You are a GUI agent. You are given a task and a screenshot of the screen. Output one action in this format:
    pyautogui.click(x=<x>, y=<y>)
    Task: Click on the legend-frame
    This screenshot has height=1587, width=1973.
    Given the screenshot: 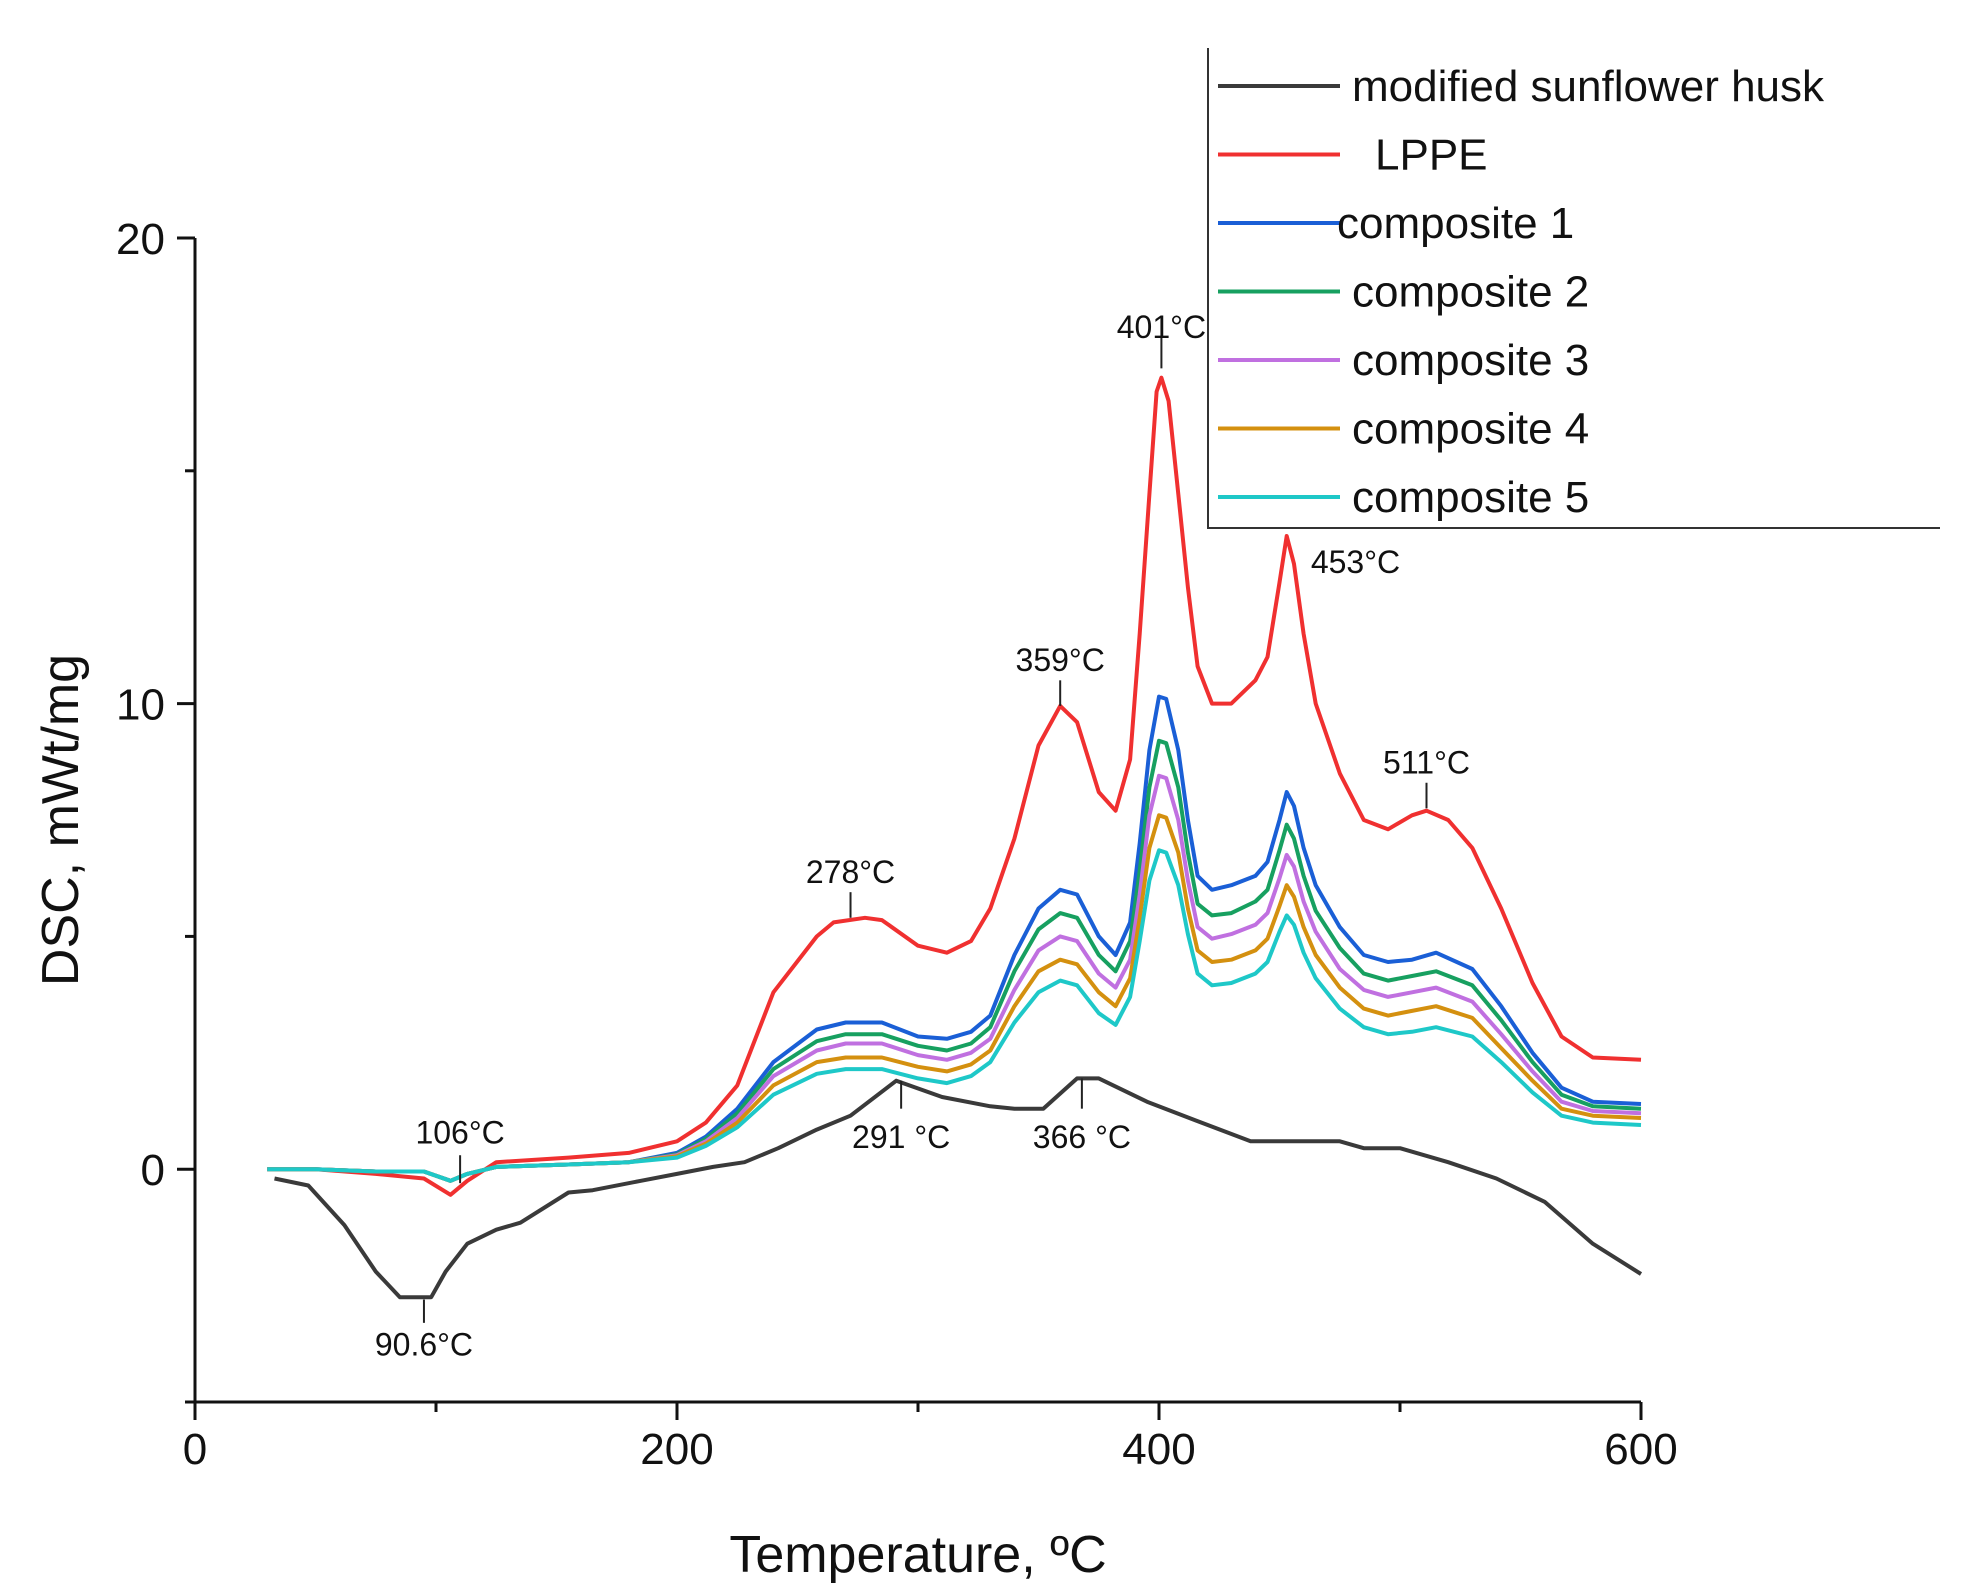 What is the action you would take?
    pyautogui.click(x=1573, y=288)
    